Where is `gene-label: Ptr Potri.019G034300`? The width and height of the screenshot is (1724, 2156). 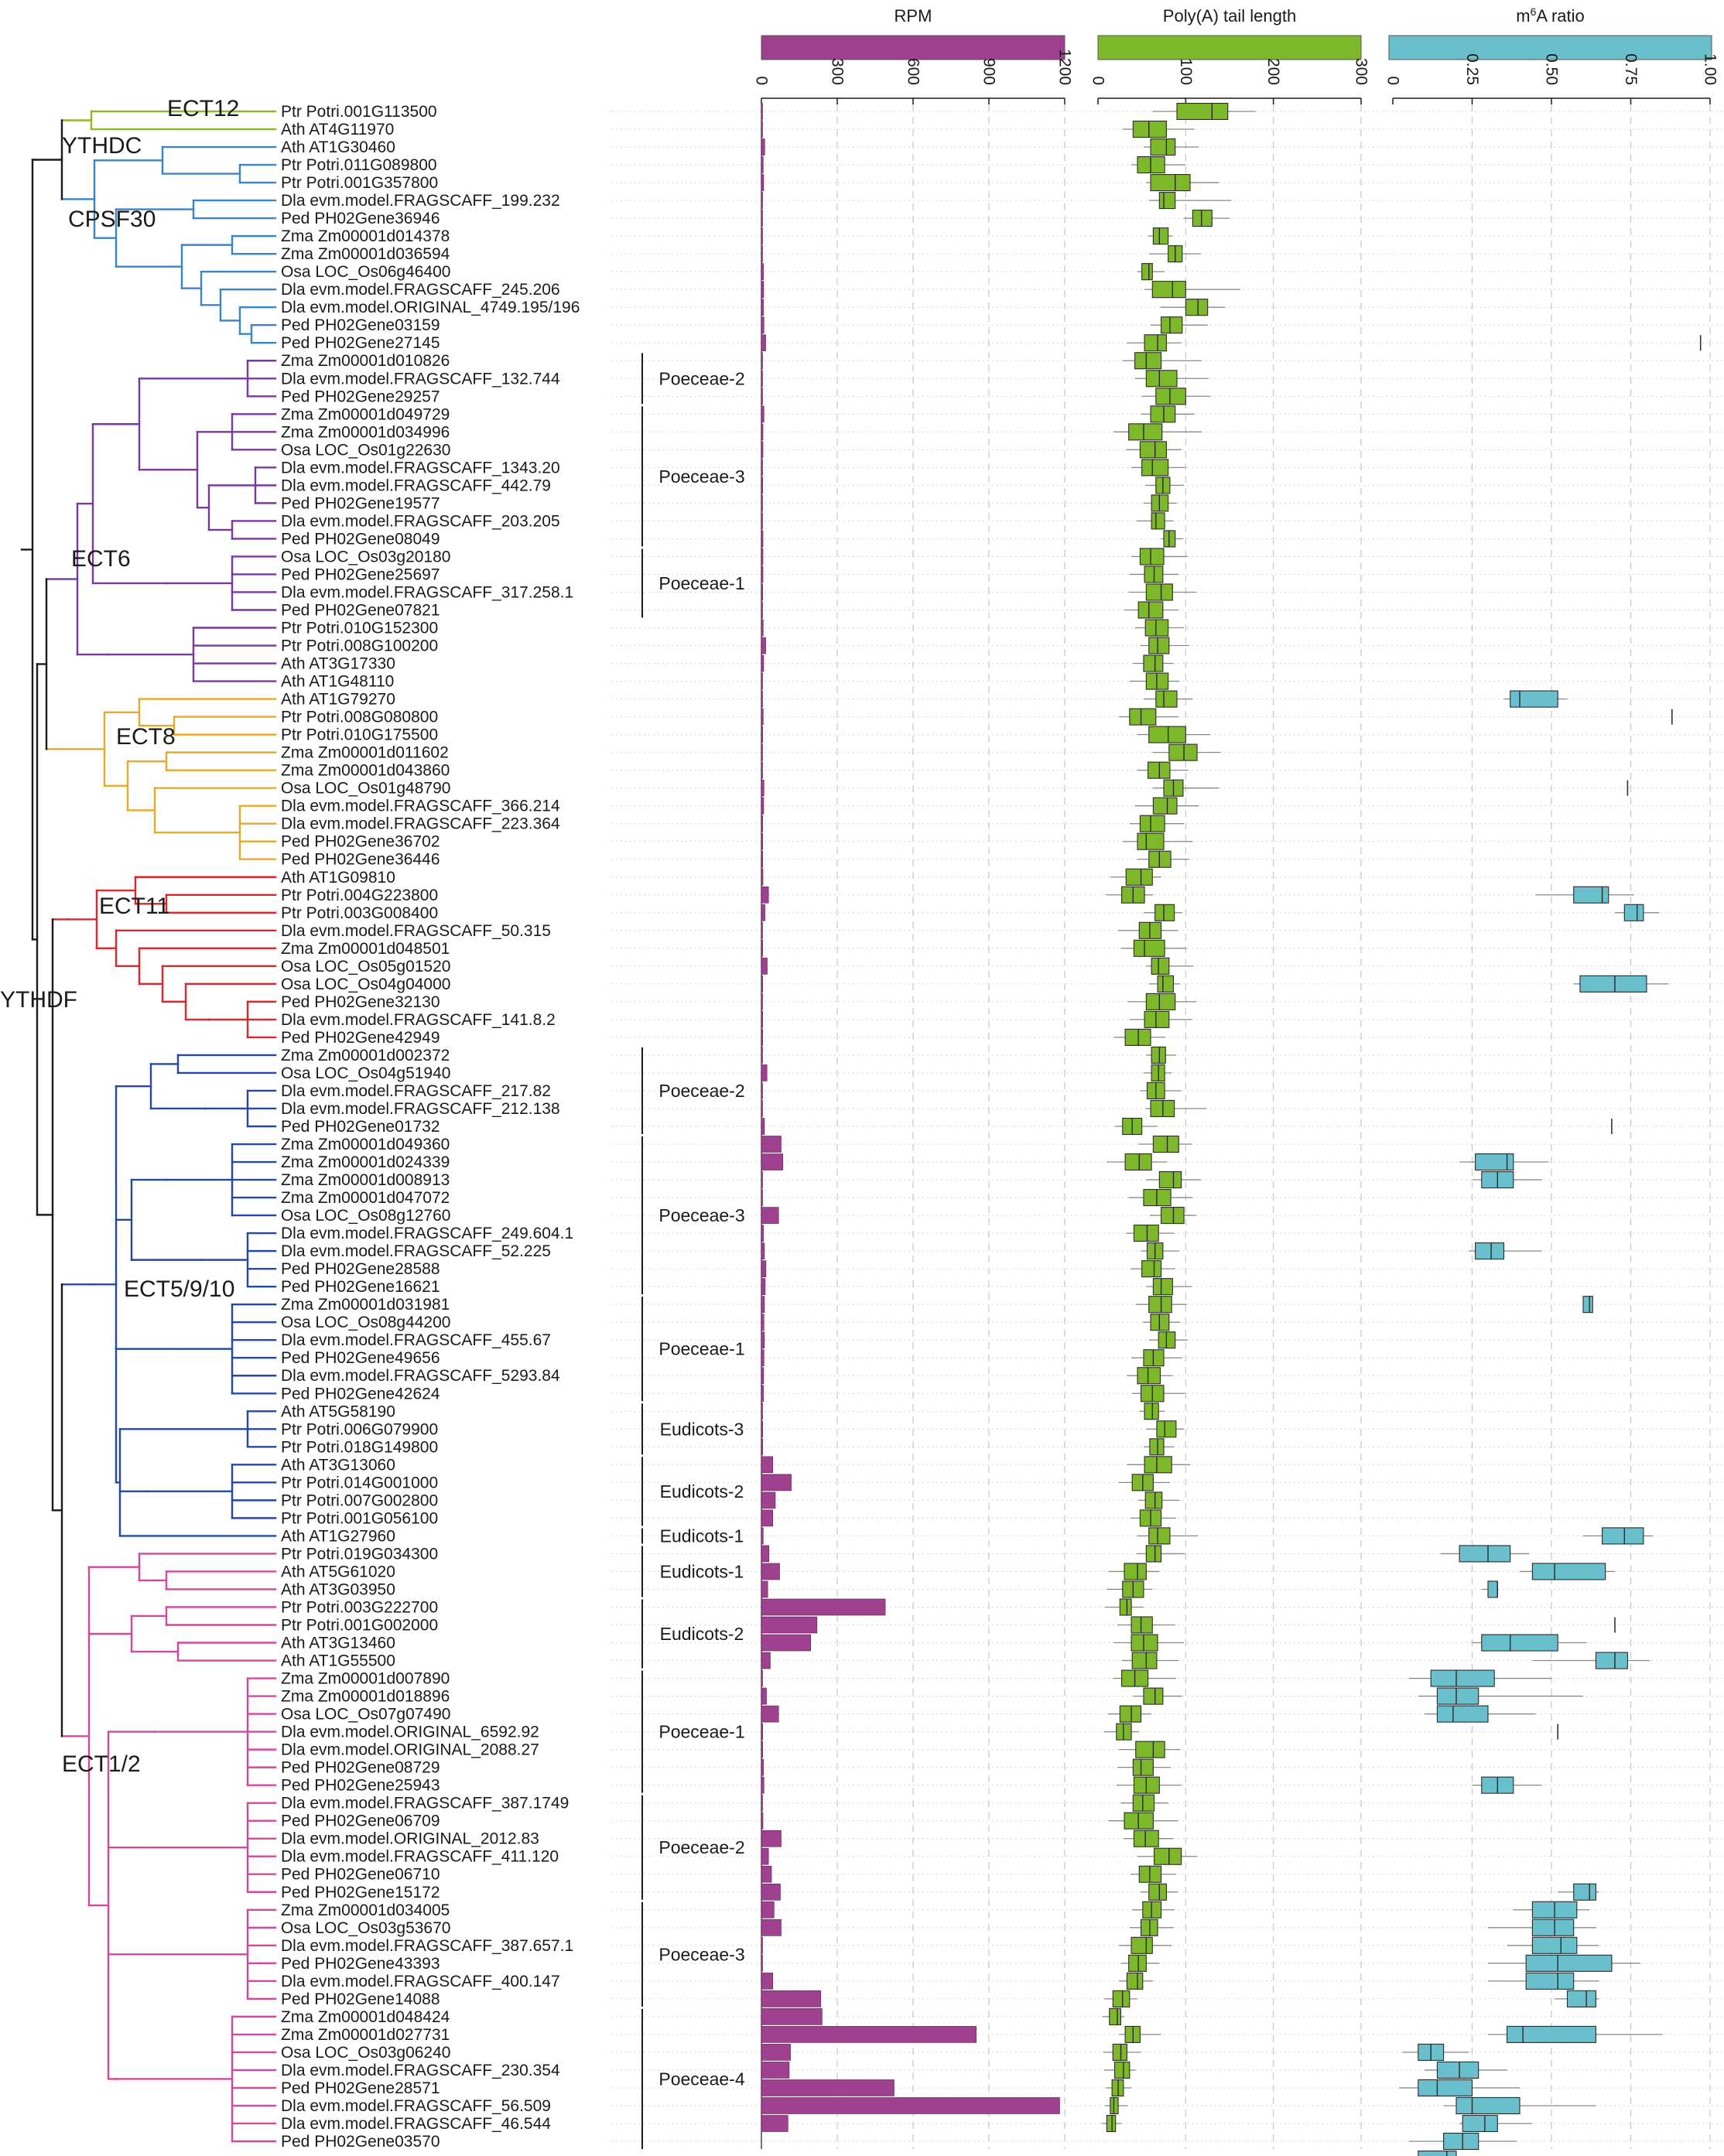 gene-label: Ptr Potri.019G034300 is located at coordinates (359, 1554).